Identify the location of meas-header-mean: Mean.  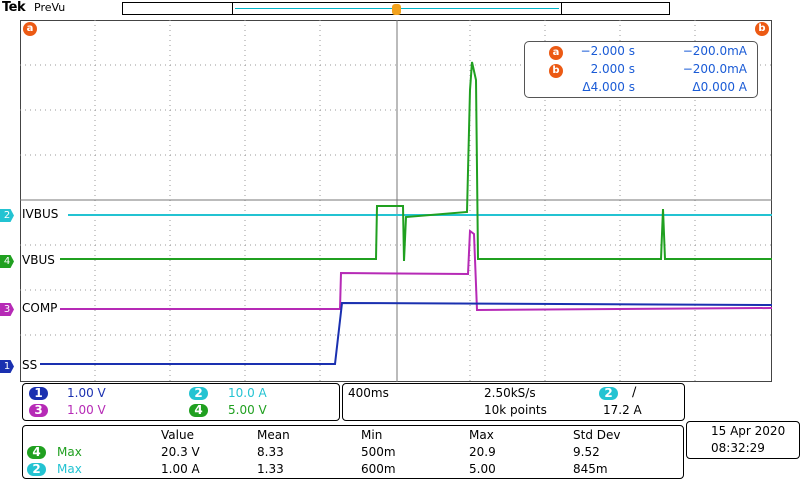
(273, 435).